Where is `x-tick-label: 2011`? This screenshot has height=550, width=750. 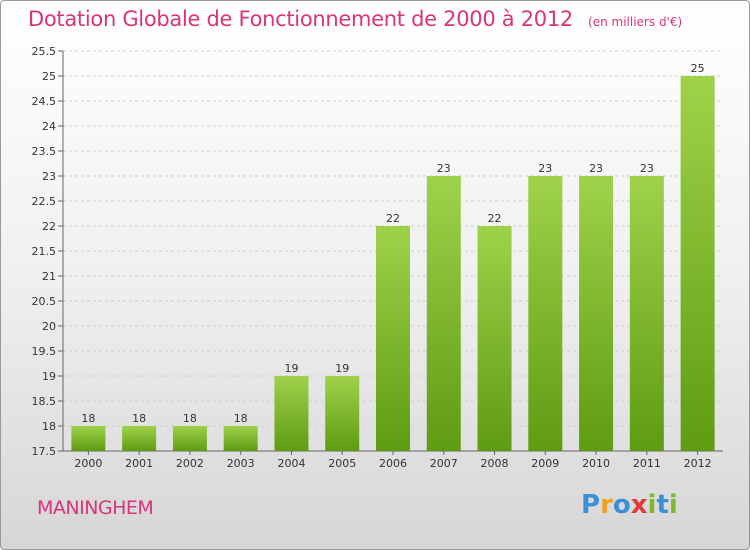
x-tick-label: 2011 is located at coordinates (647, 463).